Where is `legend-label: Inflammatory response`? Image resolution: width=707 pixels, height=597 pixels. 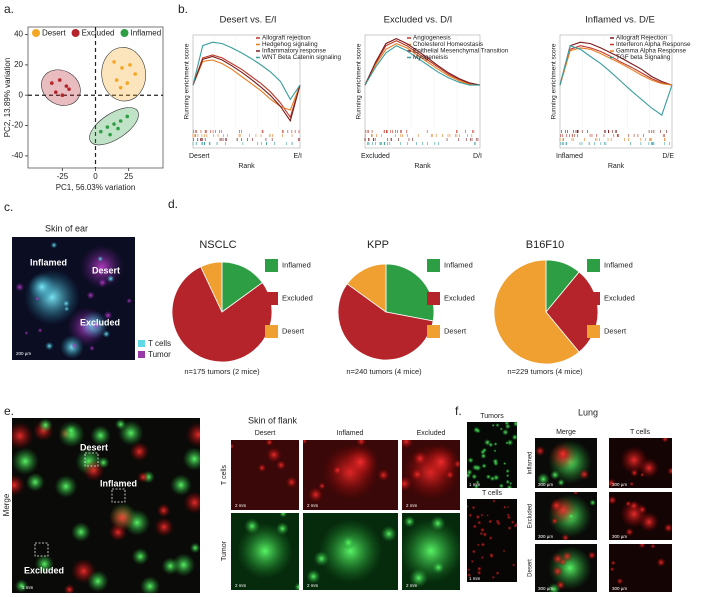 legend-label: Inflammatory response is located at coordinates (294, 51).